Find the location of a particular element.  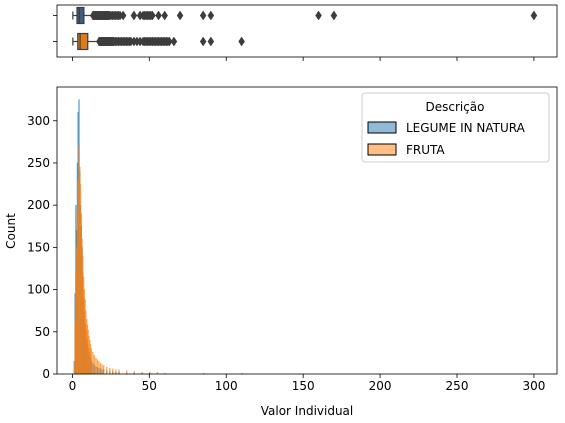

y-tick-label: 0 is located at coordinates (46, 374).